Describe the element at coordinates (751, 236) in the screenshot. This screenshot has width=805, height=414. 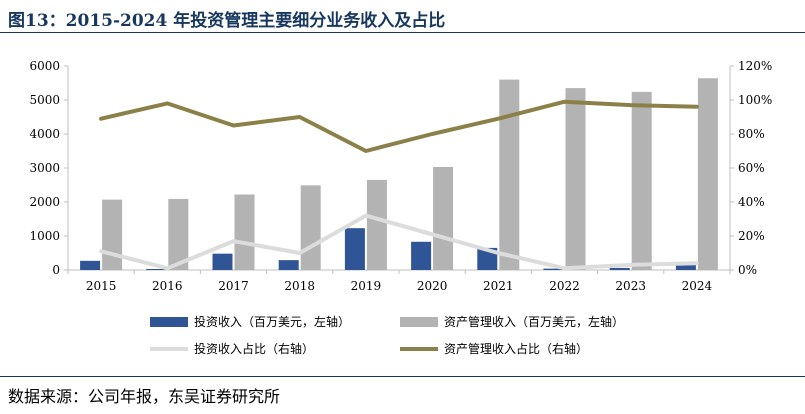
I see `y-right-tick-label: 20%` at that location.